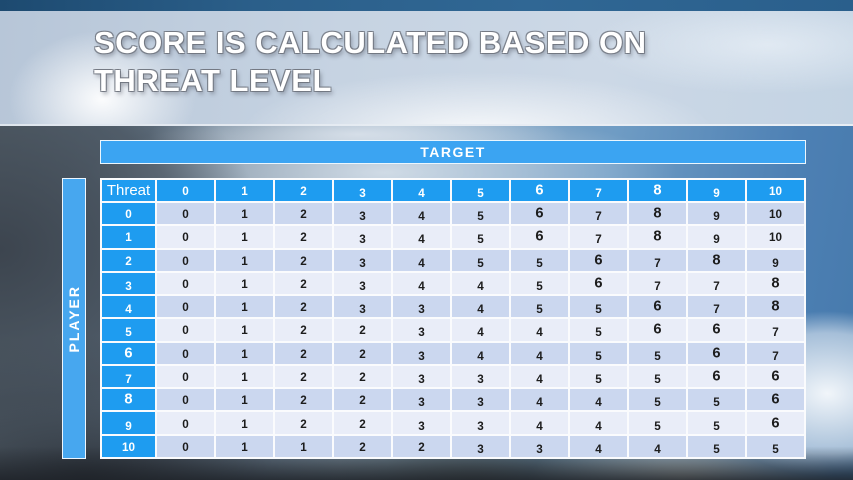  Describe the element at coordinates (74, 318) in the screenshot. I see `player-label: PLAYER` at that location.